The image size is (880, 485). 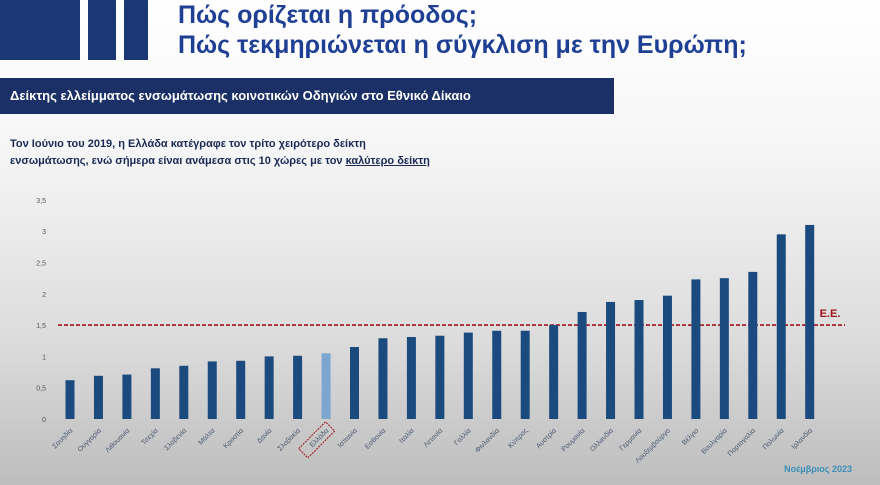 What do you see at coordinates (463, 437) in the screenshot?
I see `x-tick-label: Γαλλία` at bounding box center [463, 437].